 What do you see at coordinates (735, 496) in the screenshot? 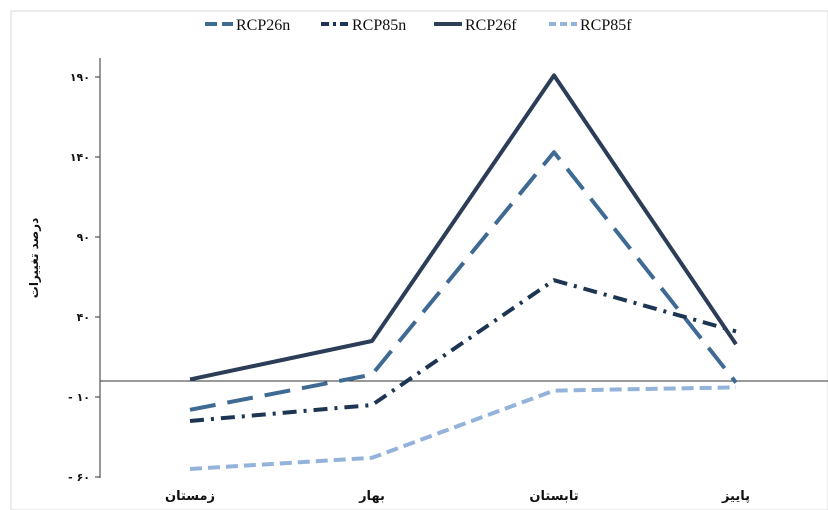
I see `x-tick-label: پاییز` at bounding box center [735, 496].